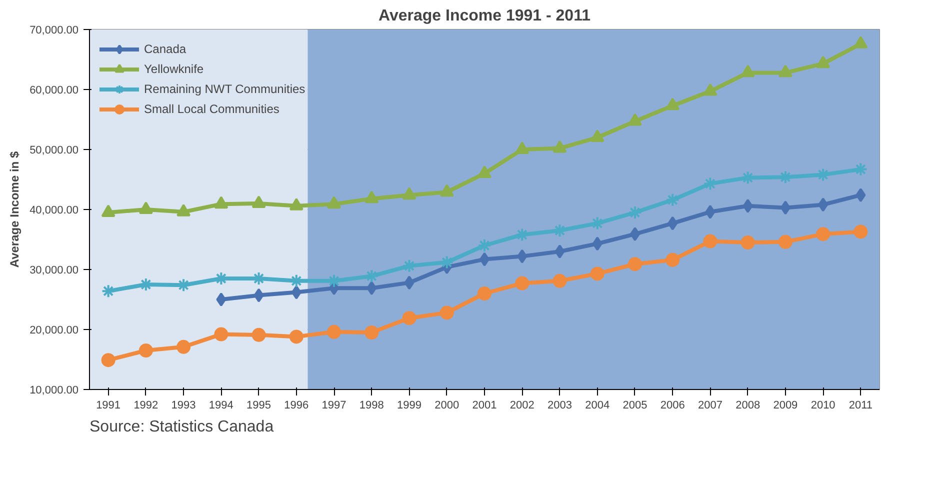 This screenshot has width=947, height=481. I want to click on x-tick-label: 2008, so click(748, 406).